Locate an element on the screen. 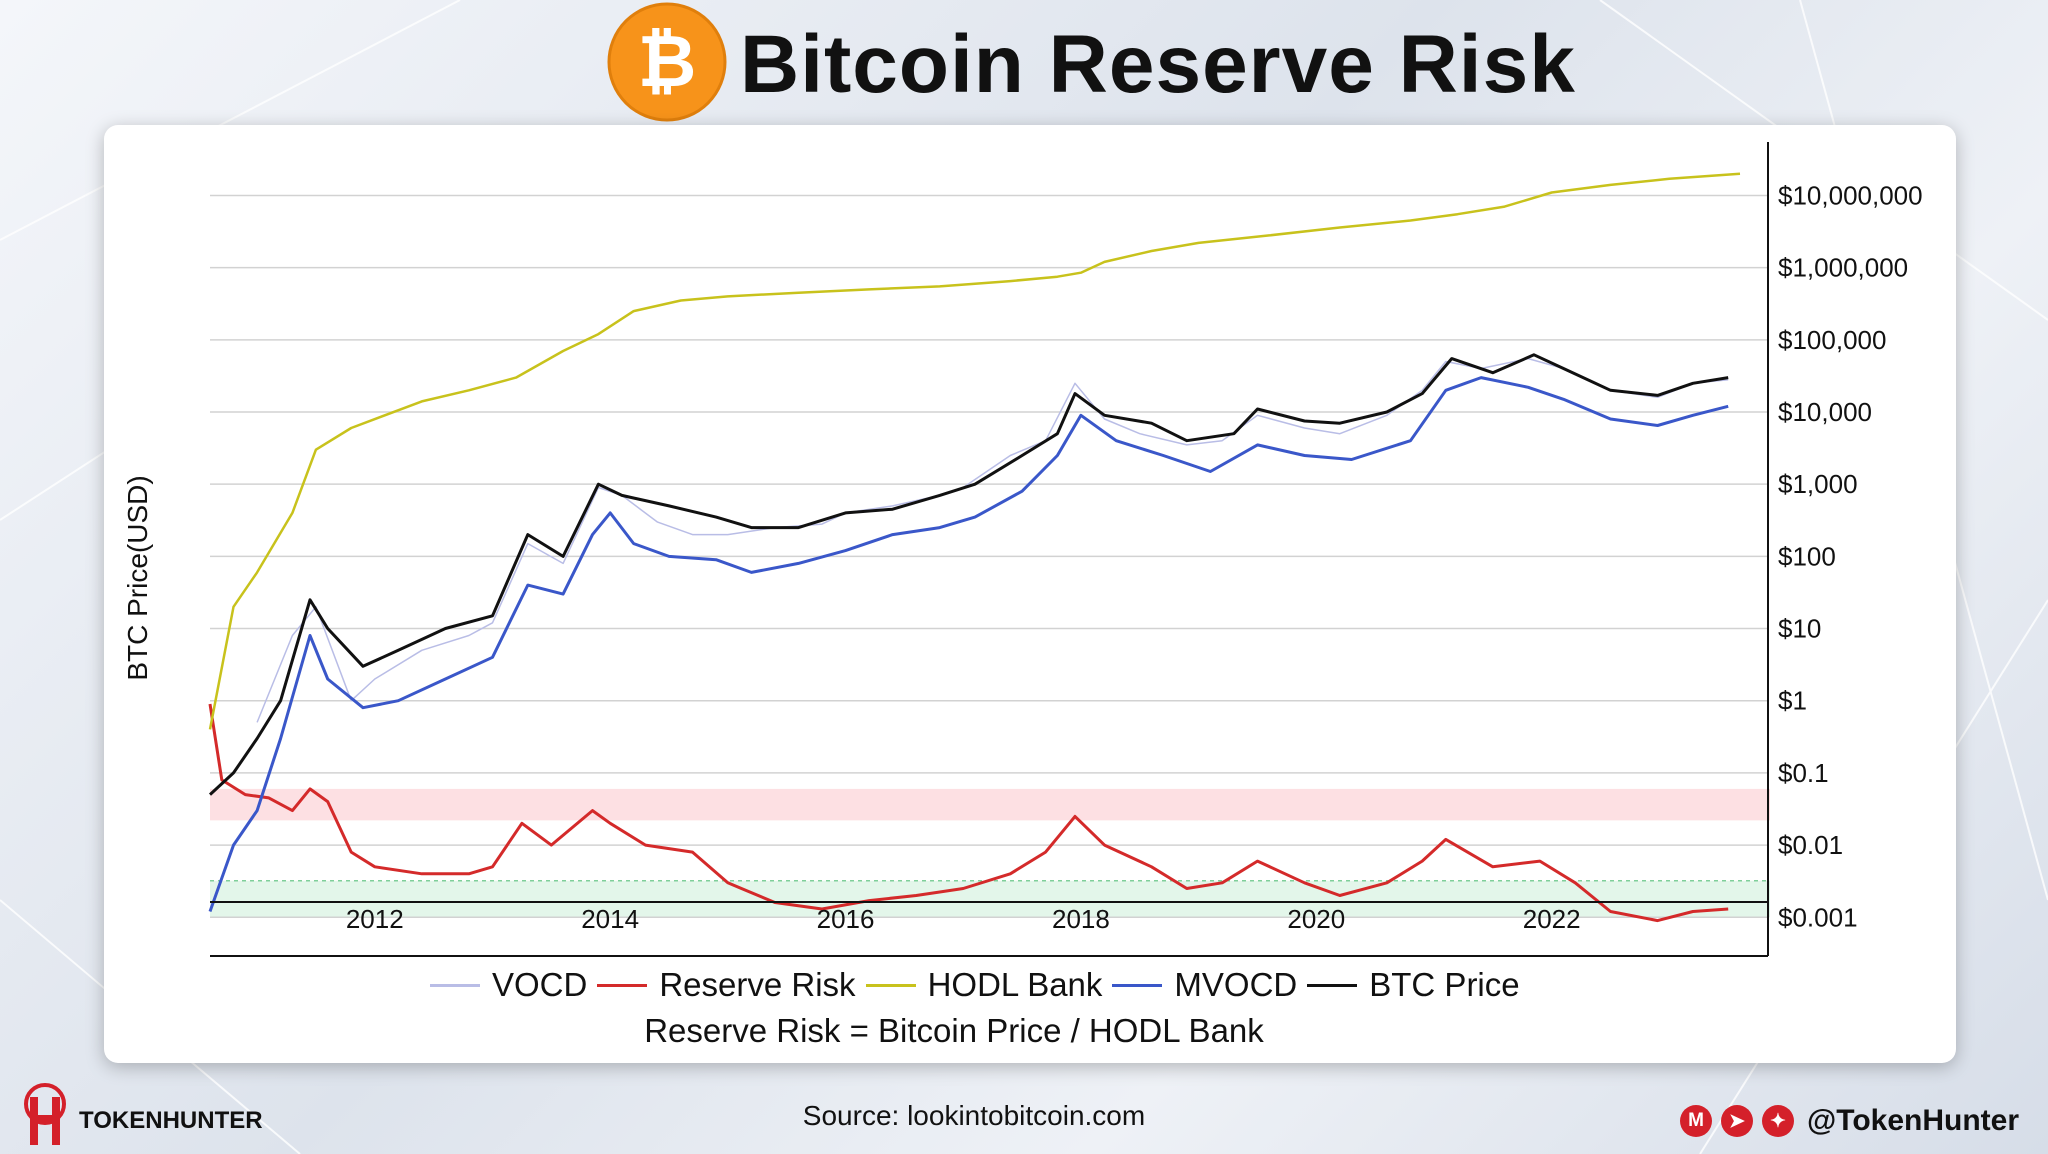 The width and height of the screenshot is (2048, 1154). x-tick-label: 2022 is located at coordinates (1552, 919).